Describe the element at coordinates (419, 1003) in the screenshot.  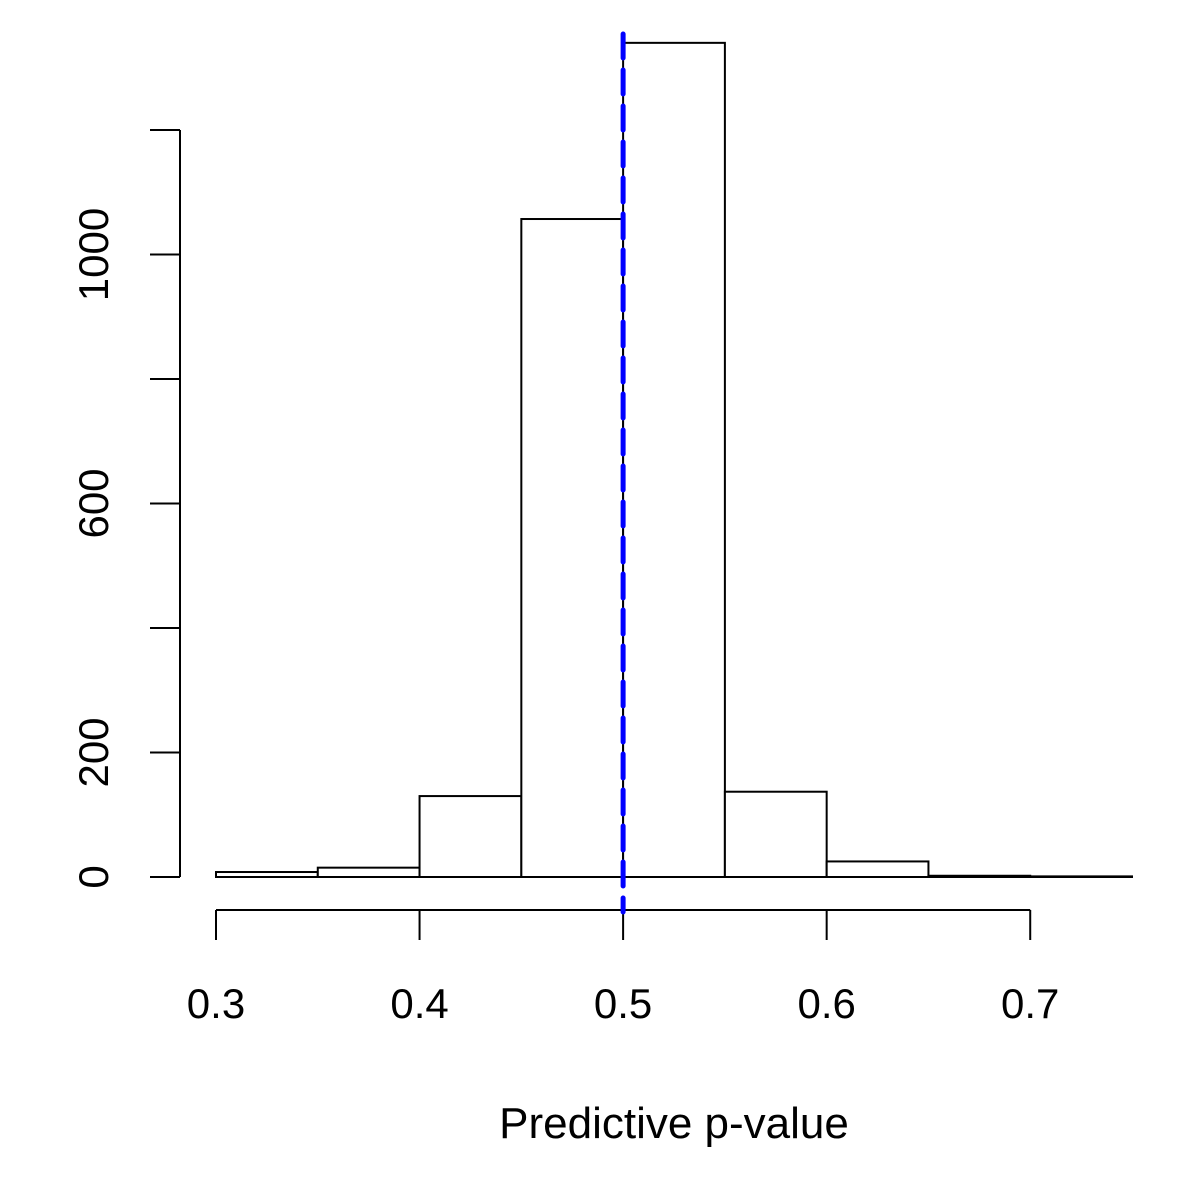
I see `x-tick-label: 0.4` at that location.